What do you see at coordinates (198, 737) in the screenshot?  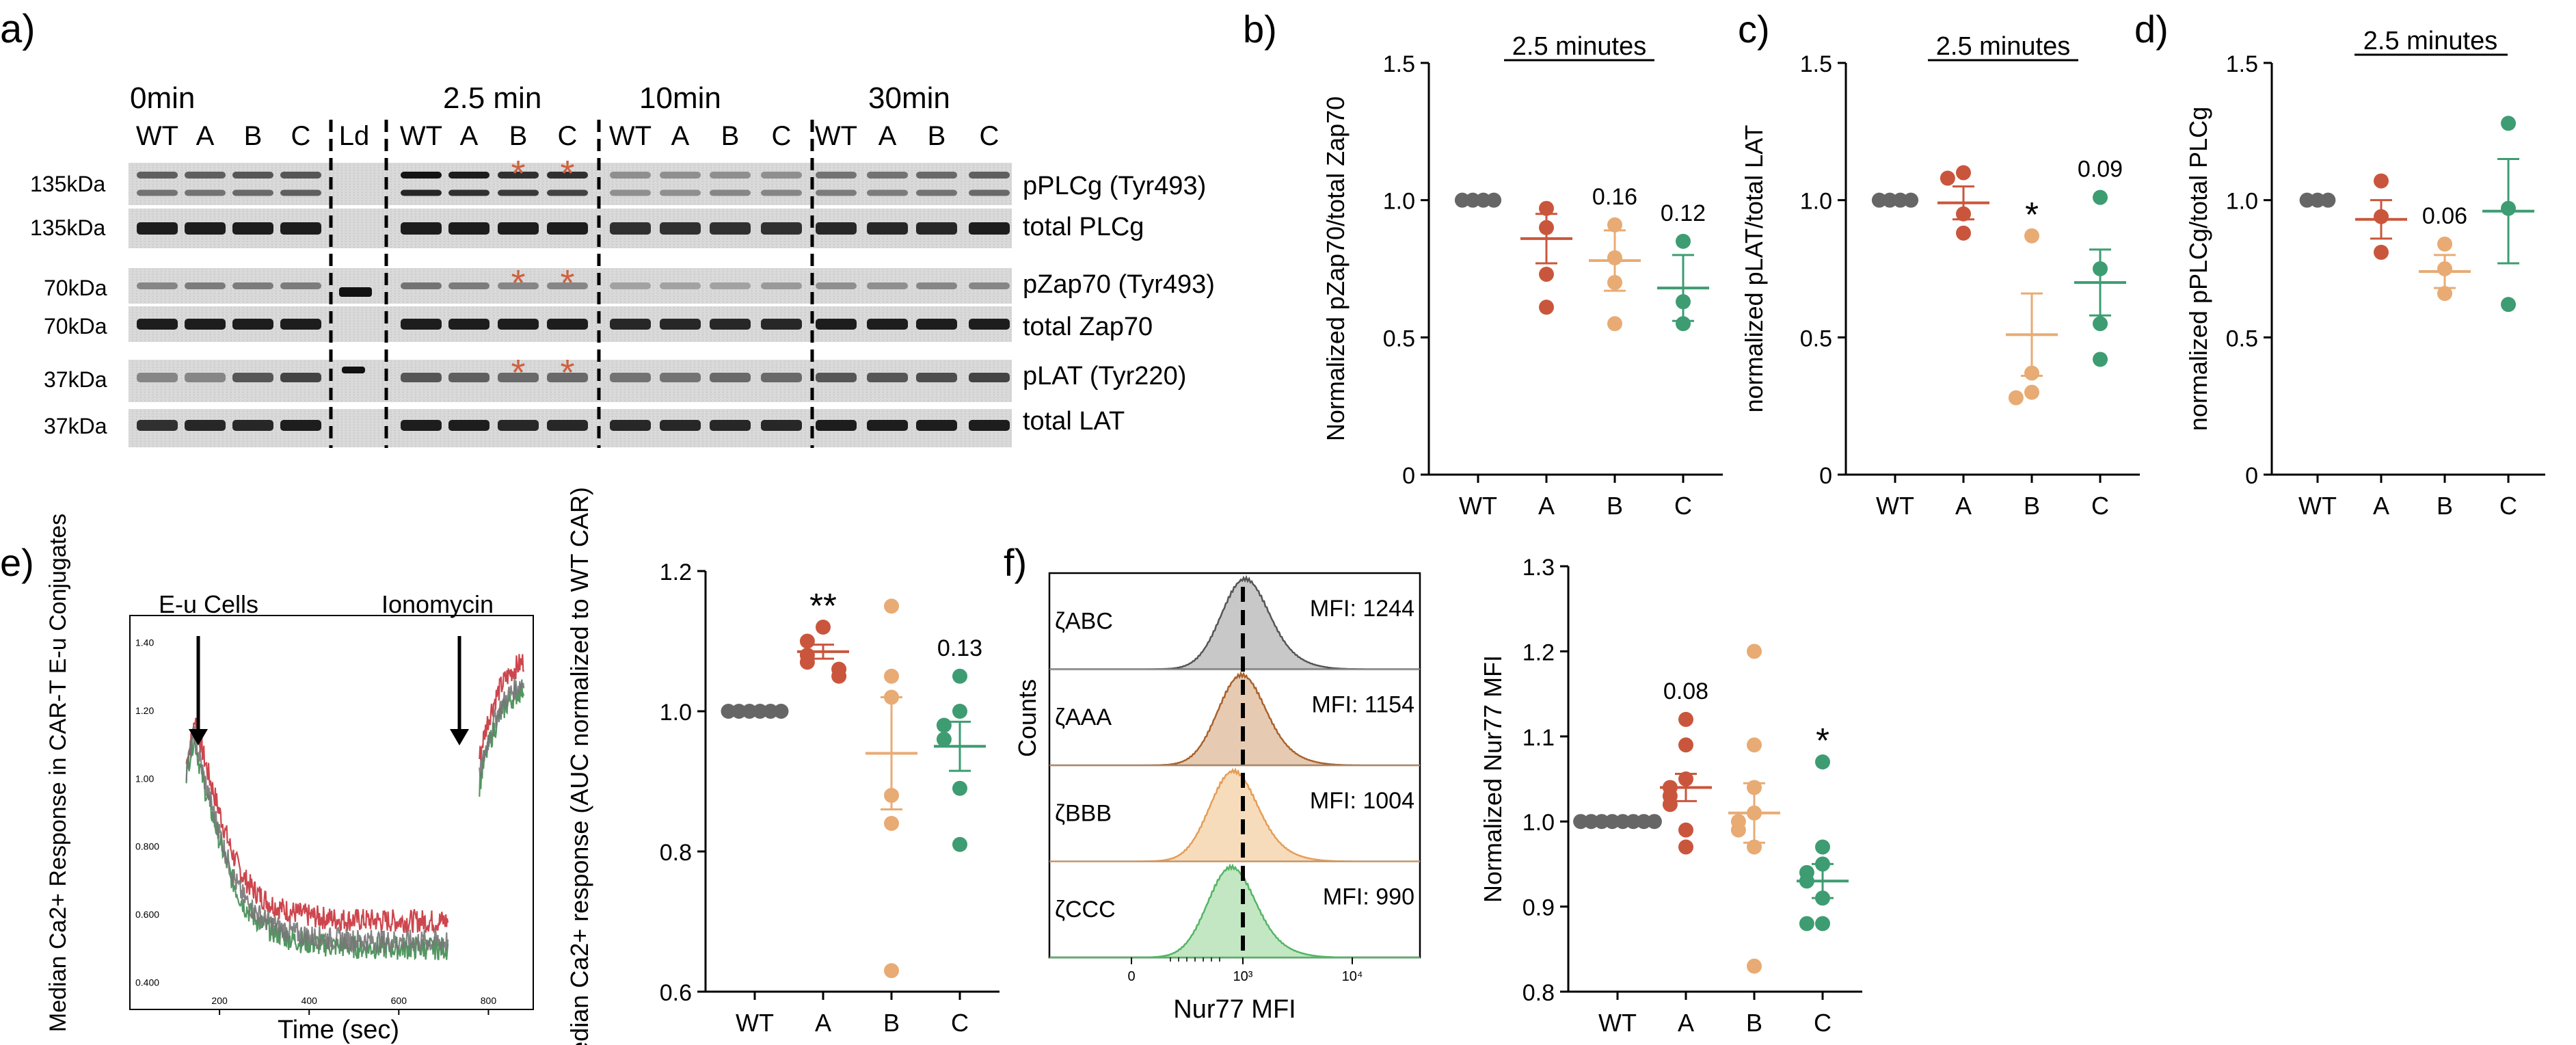 I see `arrow-head` at bounding box center [198, 737].